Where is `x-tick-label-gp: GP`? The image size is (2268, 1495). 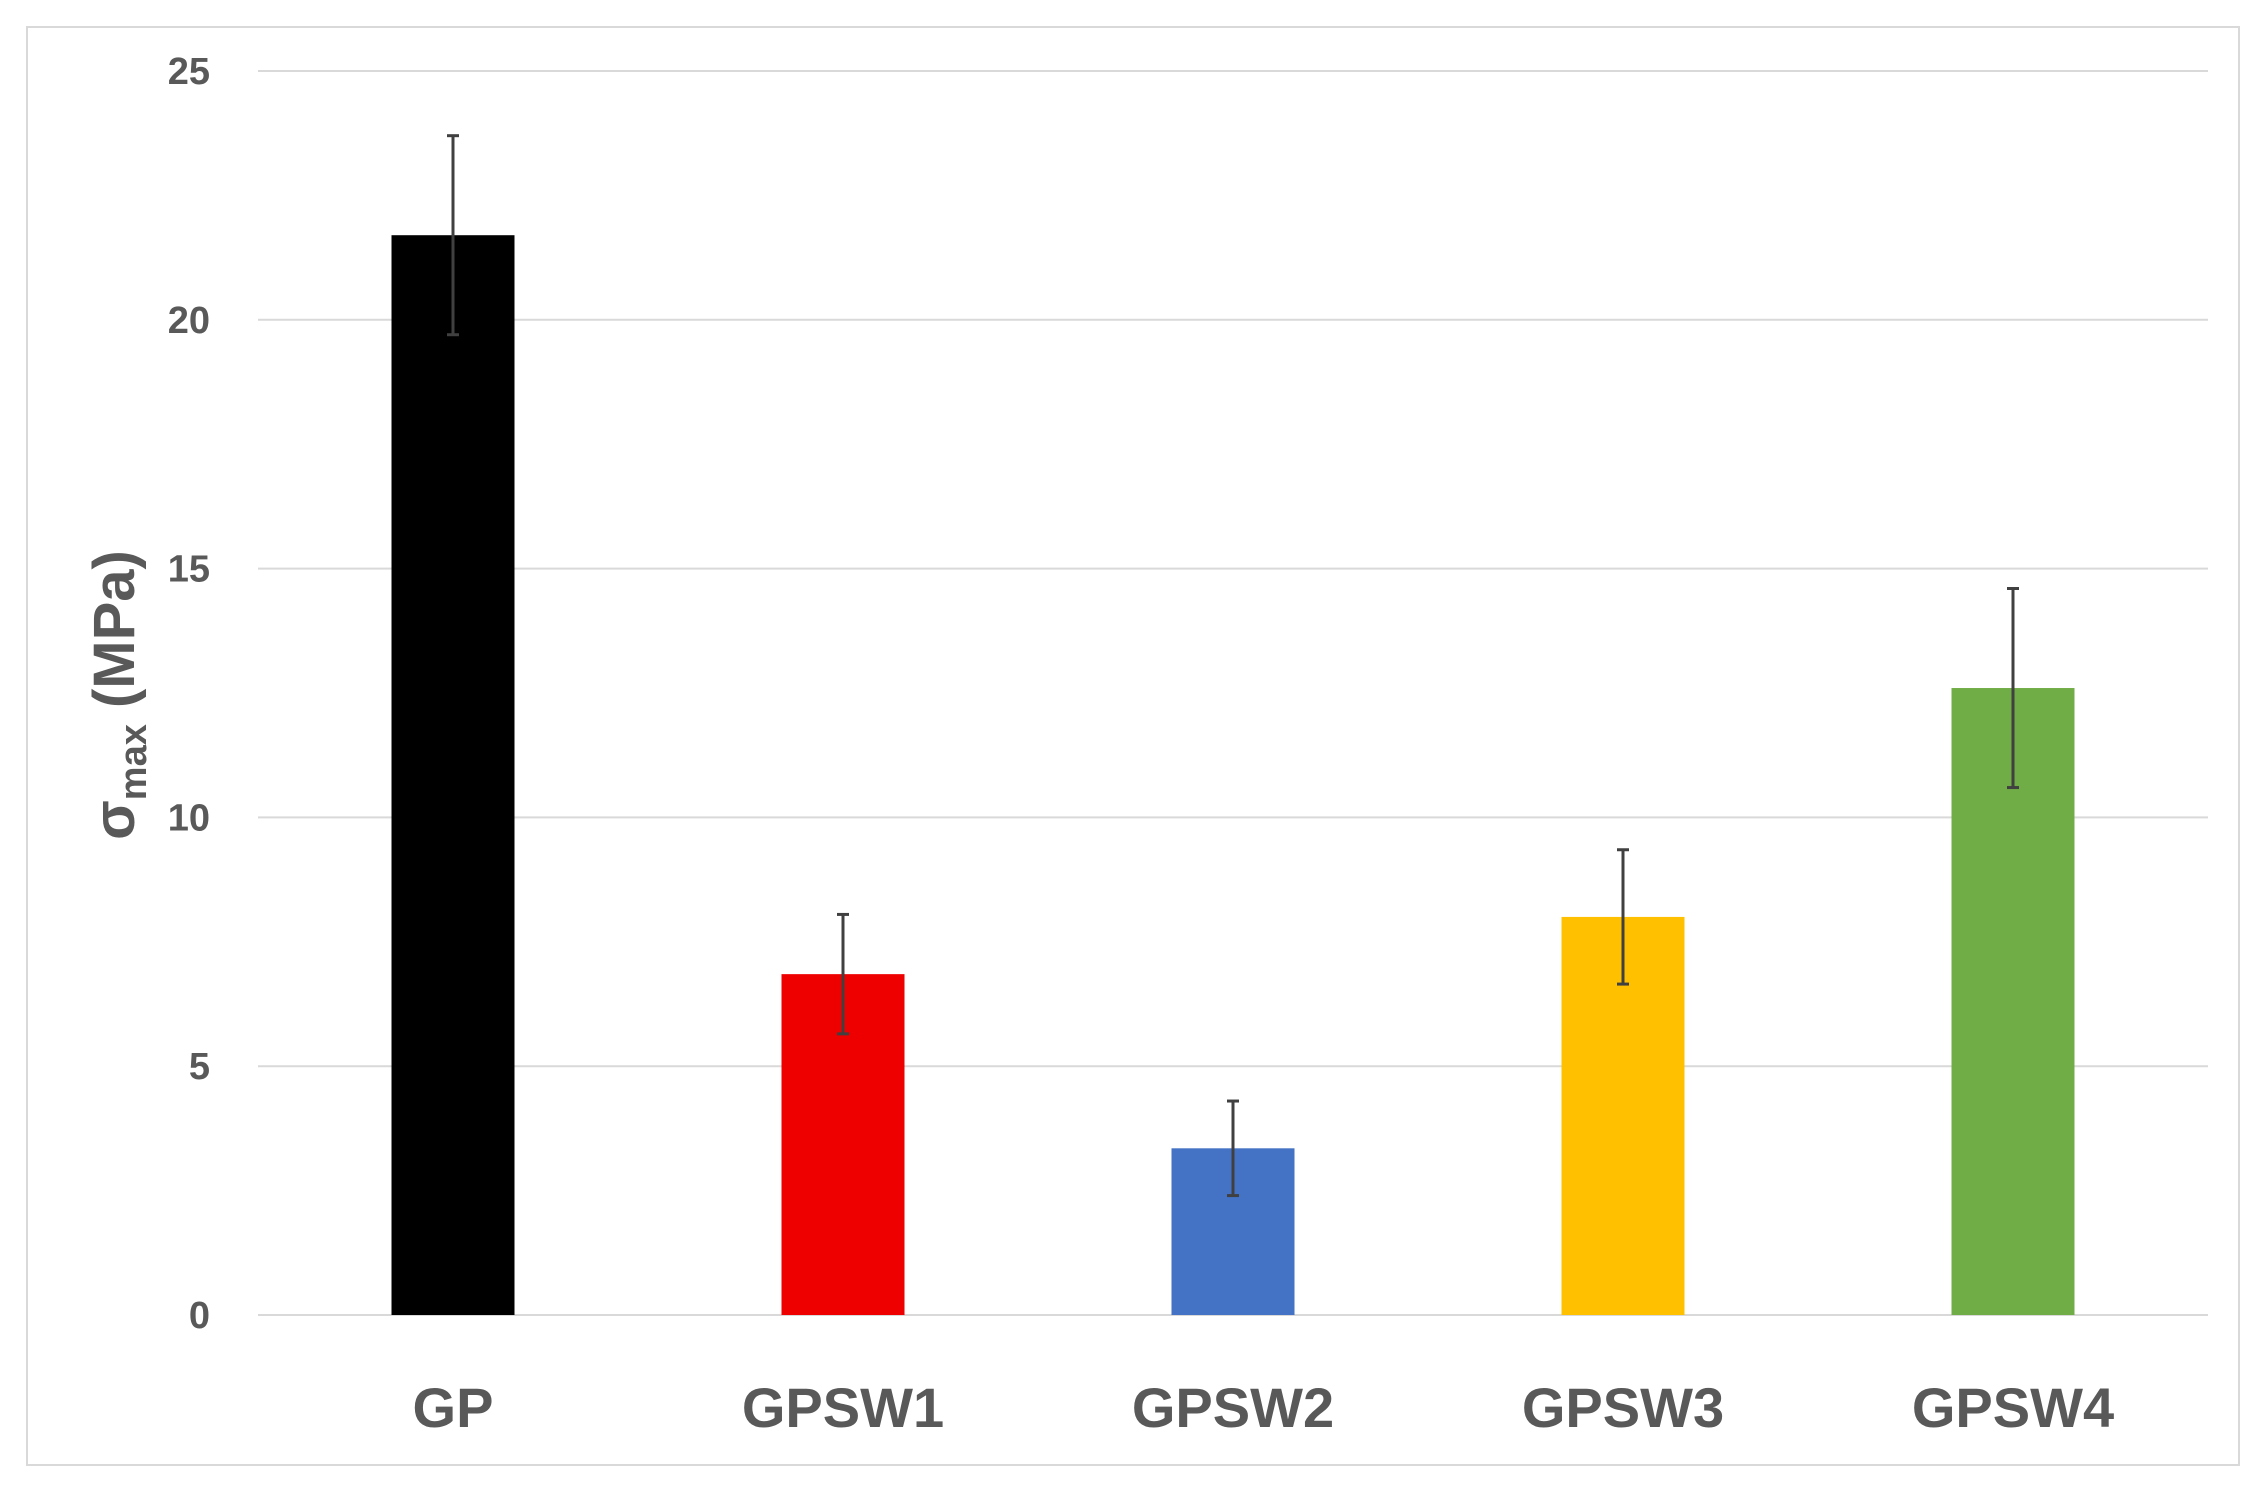
x-tick-label-gp: GP is located at coordinates (453, 1407).